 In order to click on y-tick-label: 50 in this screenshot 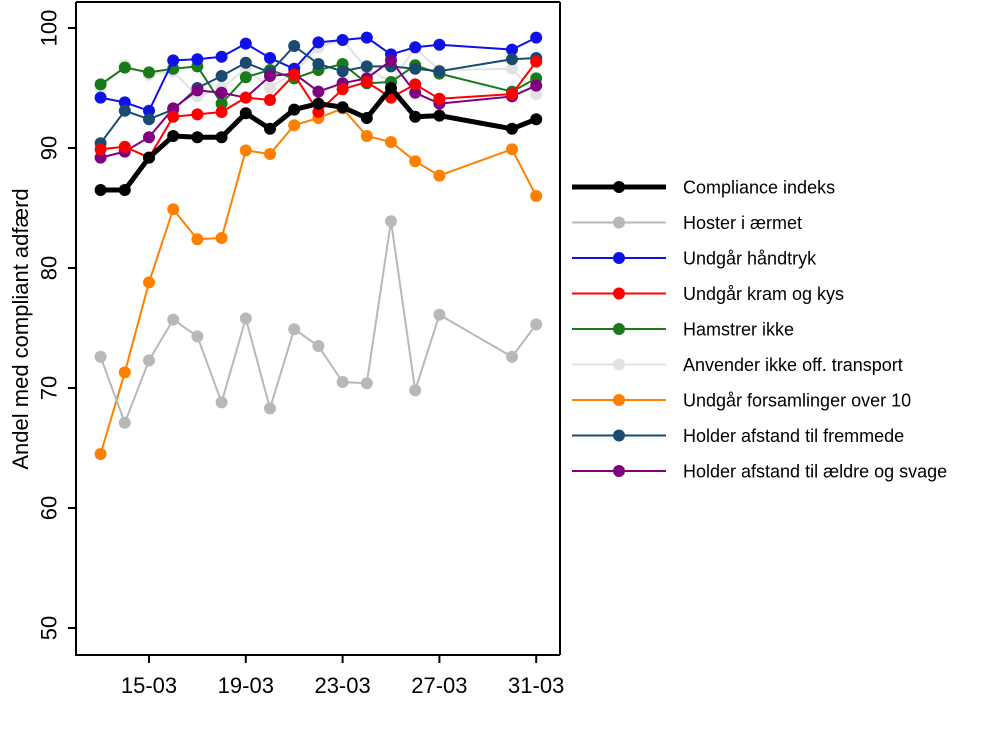, I will do `click(49, 628)`.